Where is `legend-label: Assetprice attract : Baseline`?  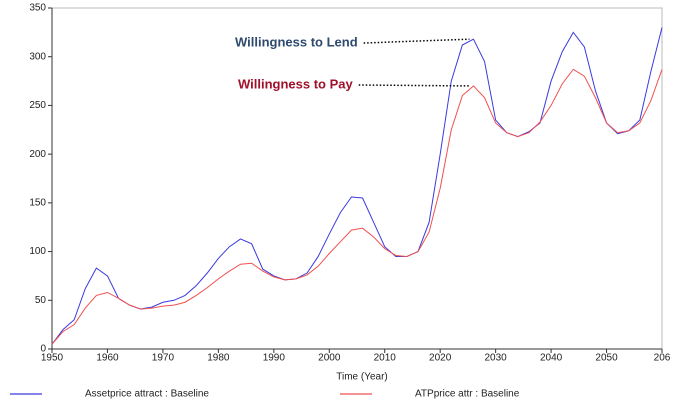
legend-label: Assetprice attract : Baseline is located at coordinates (147, 394).